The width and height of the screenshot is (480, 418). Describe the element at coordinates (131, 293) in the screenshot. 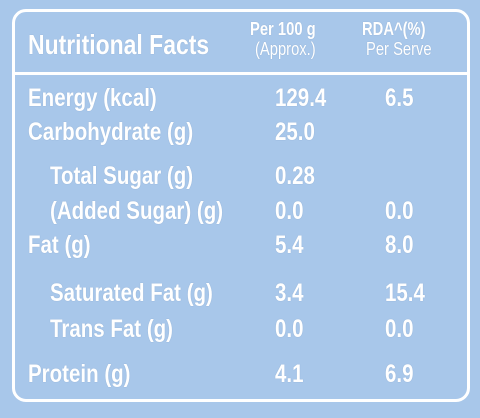

I see `nutrient-name: Saturated Fat (g)` at that location.